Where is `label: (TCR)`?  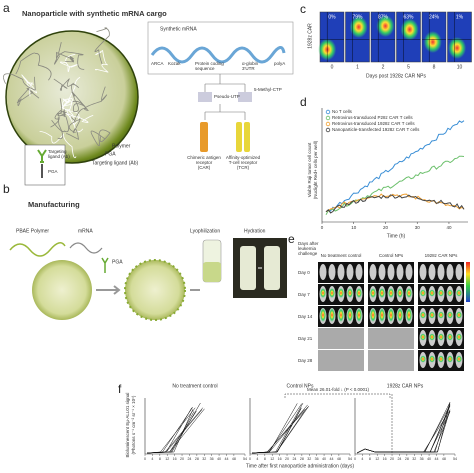
label: (TCR) is located at coordinates (243, 167).